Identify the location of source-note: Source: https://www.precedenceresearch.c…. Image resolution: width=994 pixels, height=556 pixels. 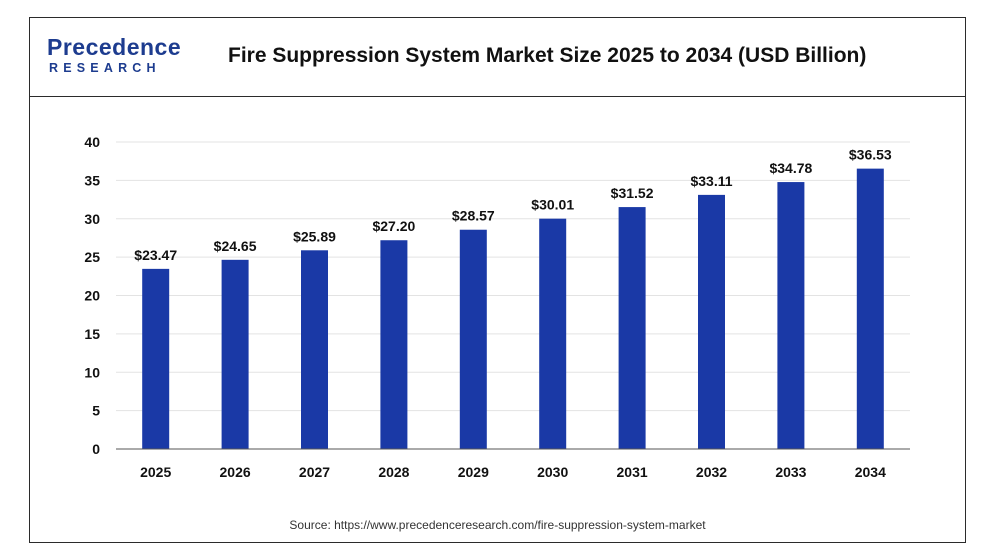
(497, 525).